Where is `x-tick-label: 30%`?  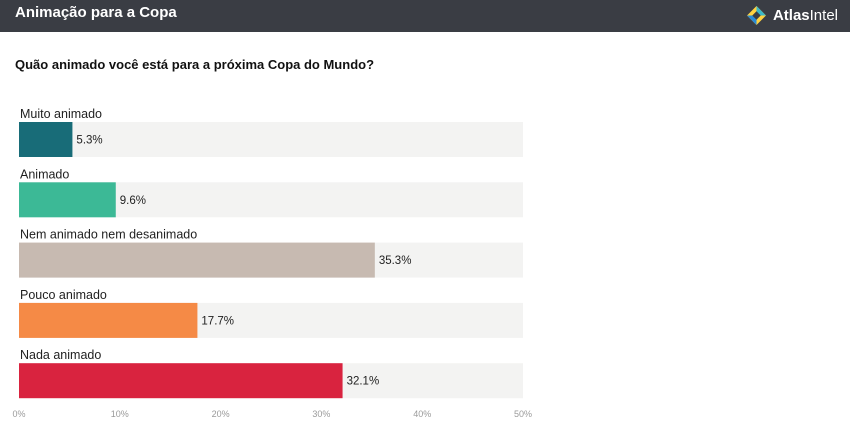 x-tick-label: 30% is located at coordinates (321, 414).